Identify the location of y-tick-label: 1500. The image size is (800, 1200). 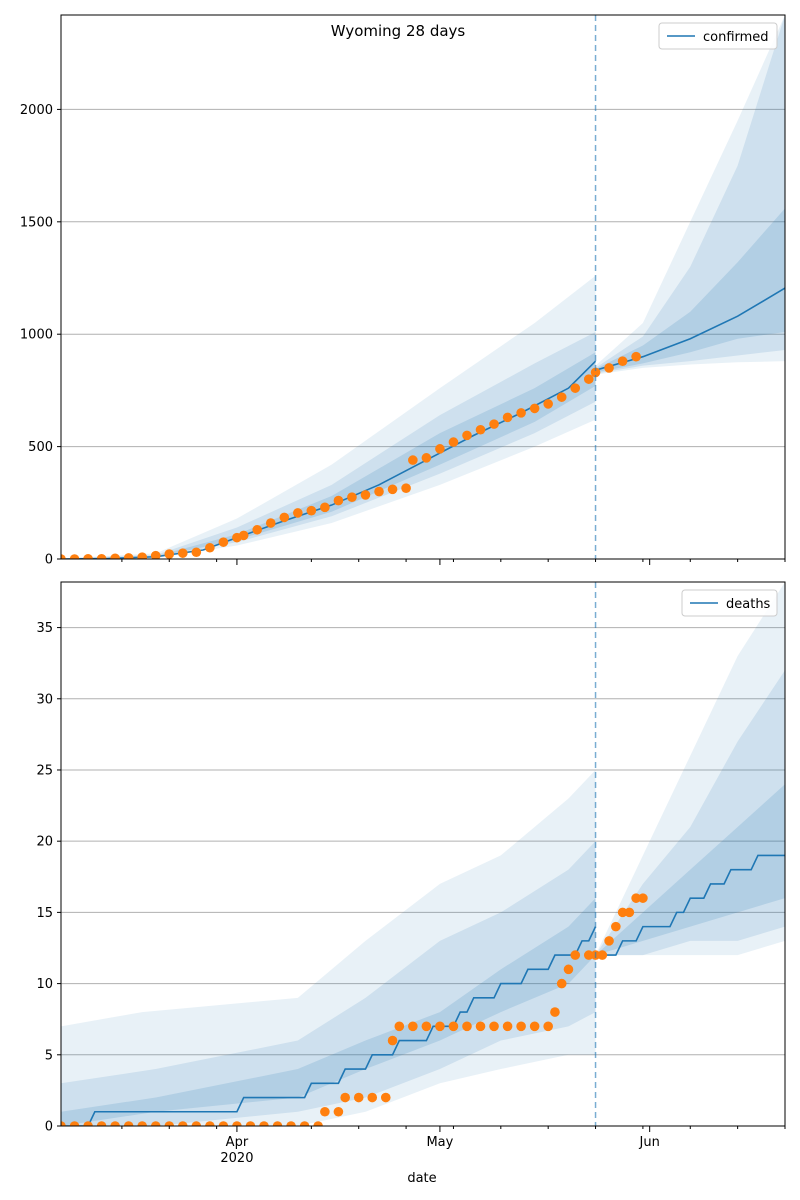
(36, 222).